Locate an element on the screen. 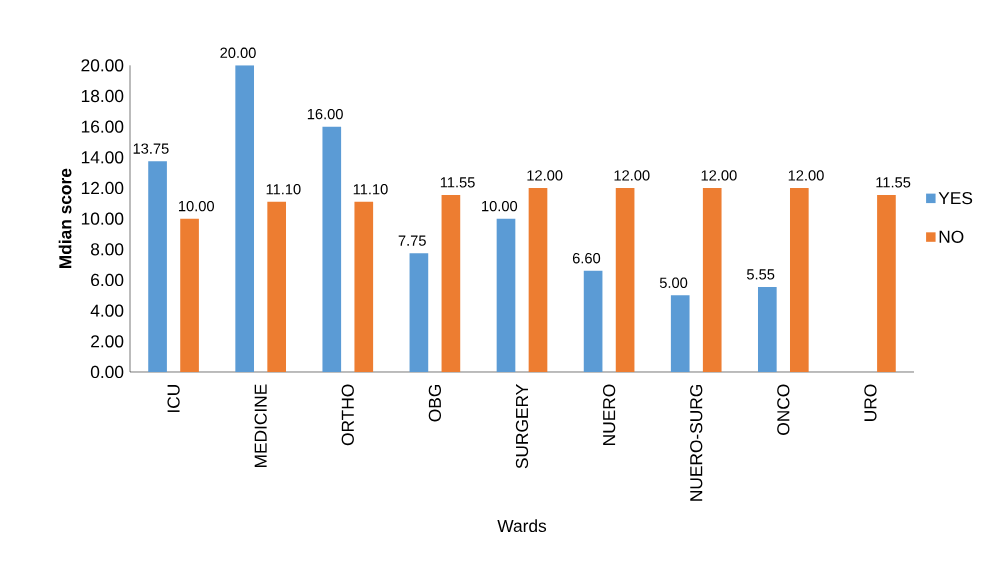 This screenshot has width=1002, height=574. y-tick-label: 14.00 is located at coordinates (102, 157).